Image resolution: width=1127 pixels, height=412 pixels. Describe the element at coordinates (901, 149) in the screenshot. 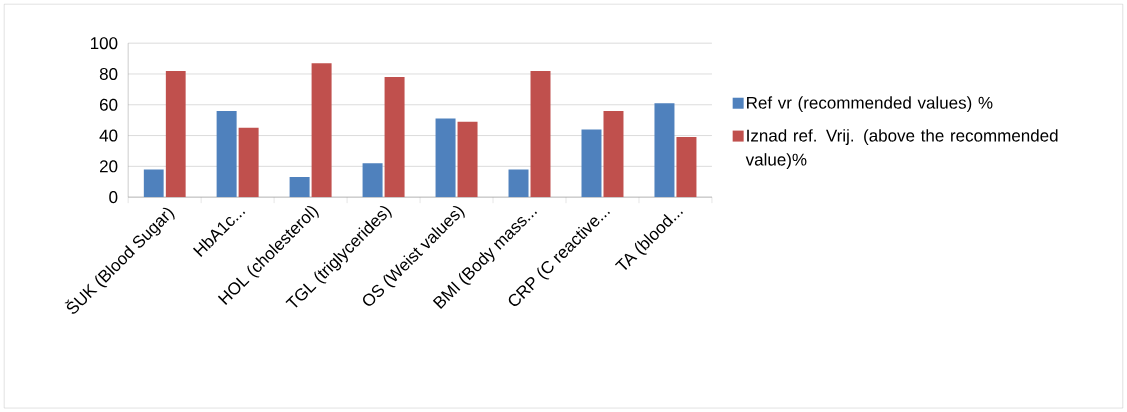

I see `legend-label: Iznad ref. Vrij. (above the recommended value)%` at that location.